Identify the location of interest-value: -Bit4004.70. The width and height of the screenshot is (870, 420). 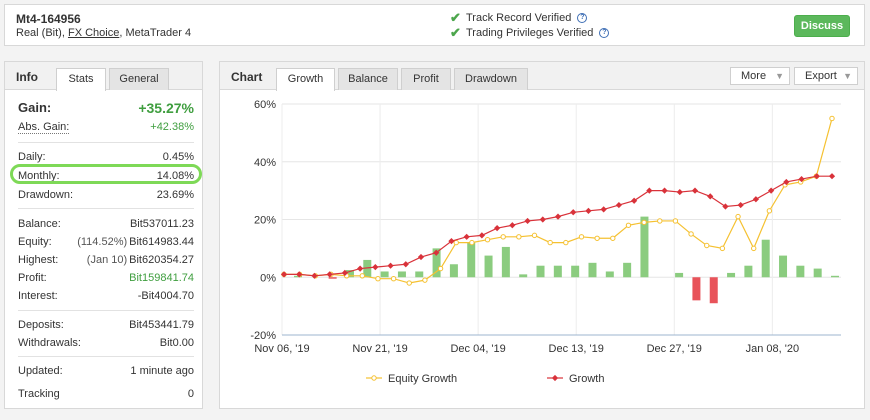
(165, 296).